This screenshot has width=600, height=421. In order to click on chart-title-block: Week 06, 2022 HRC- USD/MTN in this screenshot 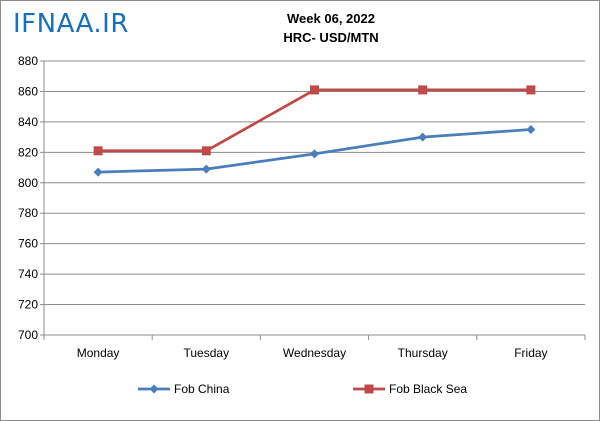, I will do `click(331, 28)`.